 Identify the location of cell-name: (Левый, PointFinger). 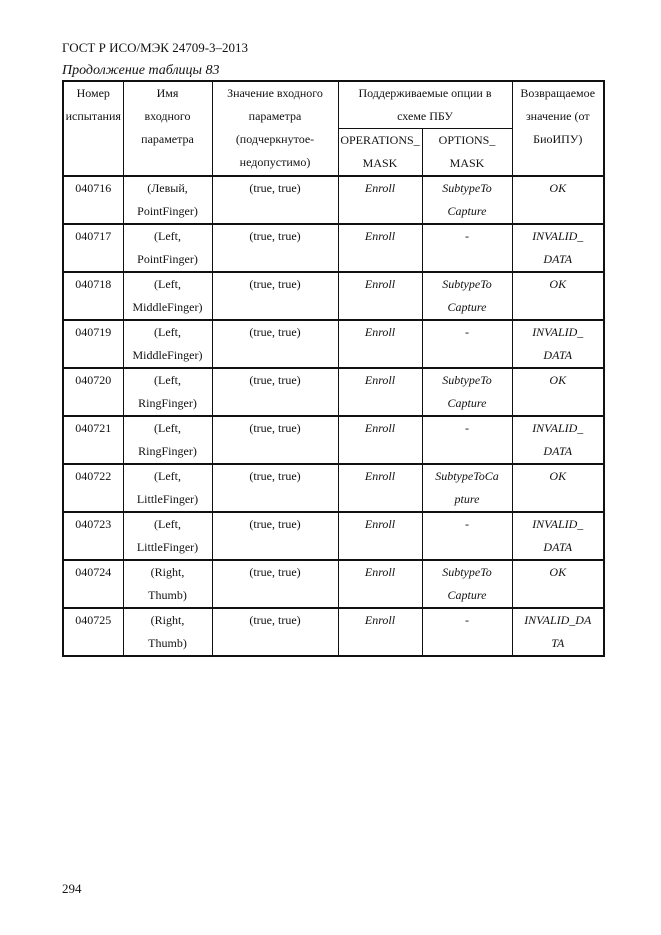
(167, 200).